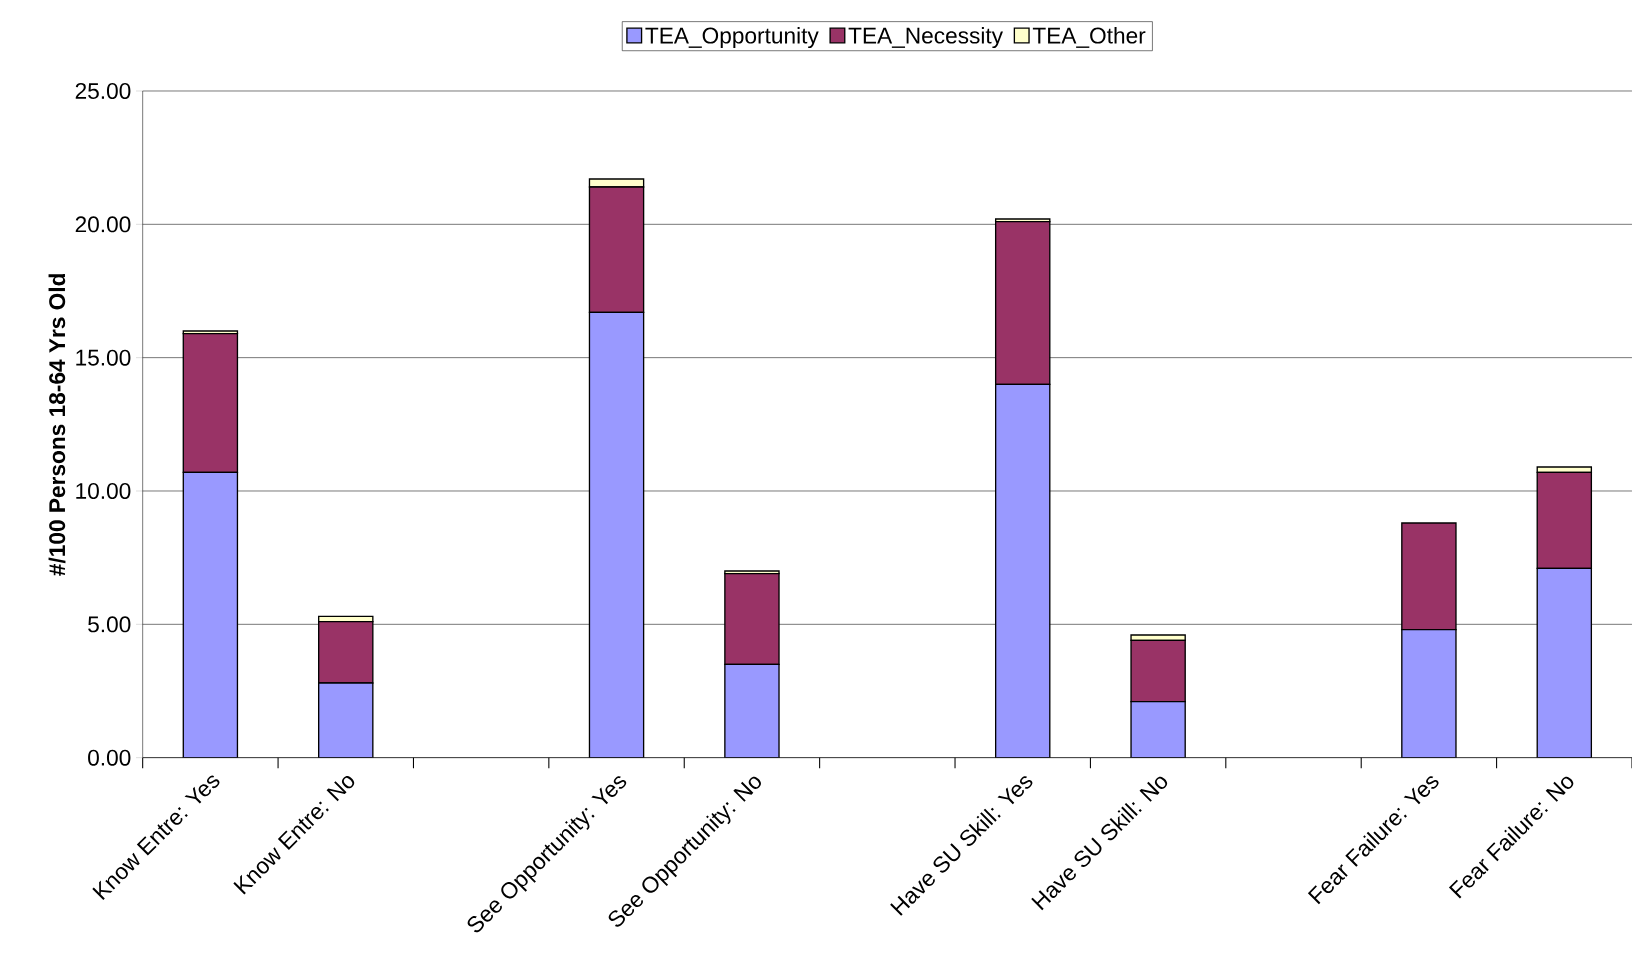 The width and height of the screenshot is (1632, 963). Describe the element at coordinates (103, 357) in the screenshot. I see `y-tick-label: 15.00` at that location.